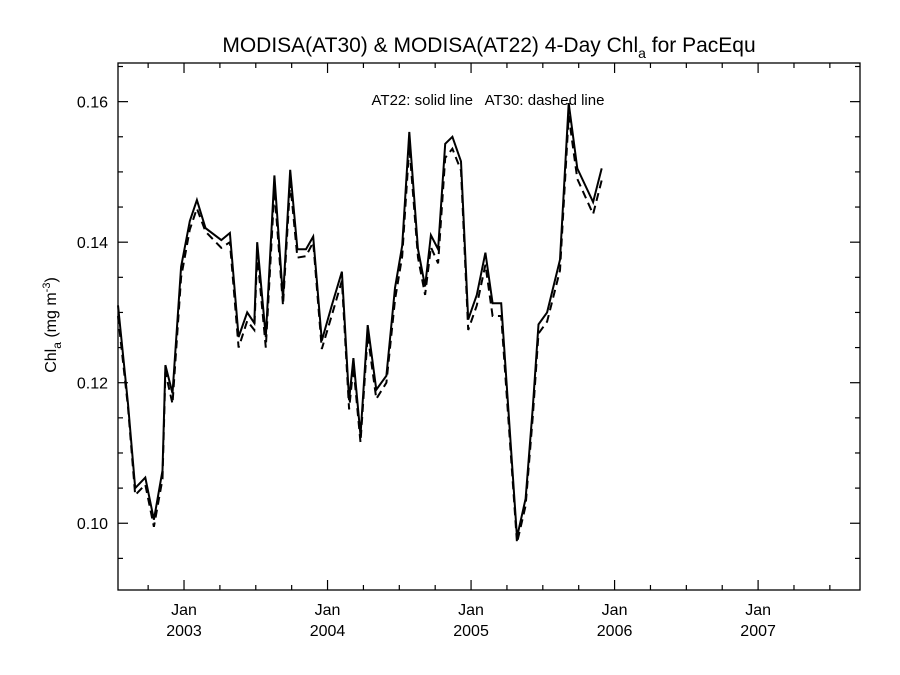 The height and width of the screenshot is (675, 900). Describe the element at coordinates (92, 103) in the screenshot. I see `y-tick-label: 0.16` at that location.